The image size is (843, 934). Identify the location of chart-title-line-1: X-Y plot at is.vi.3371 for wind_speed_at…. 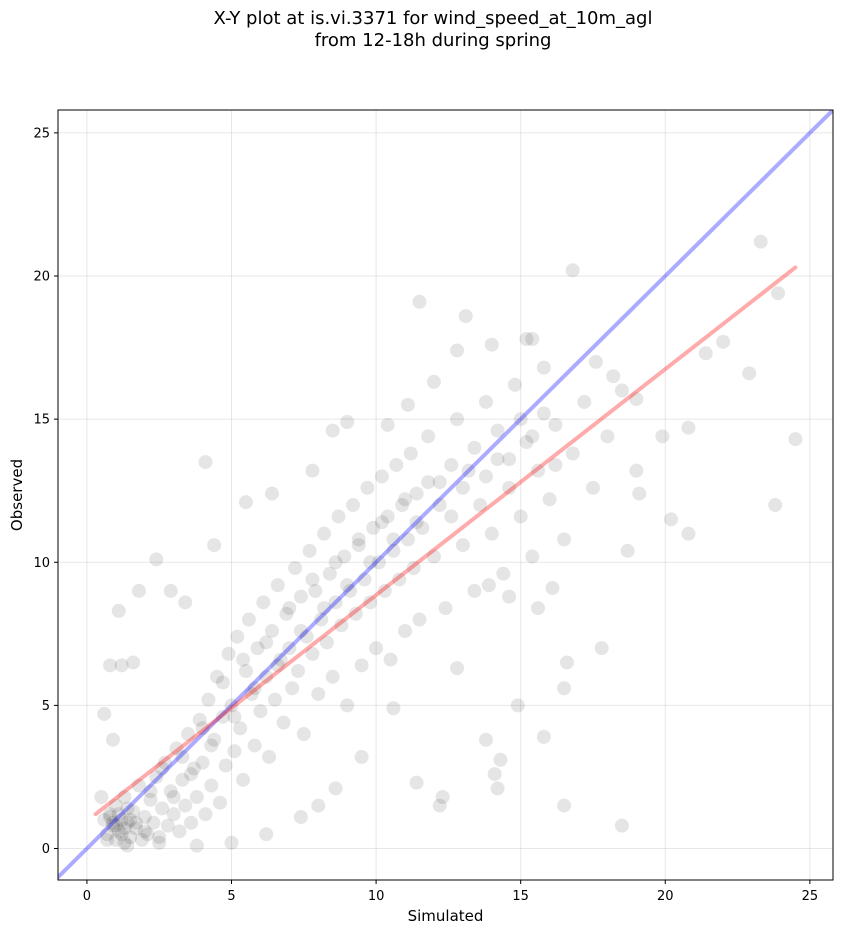
(433, 18).